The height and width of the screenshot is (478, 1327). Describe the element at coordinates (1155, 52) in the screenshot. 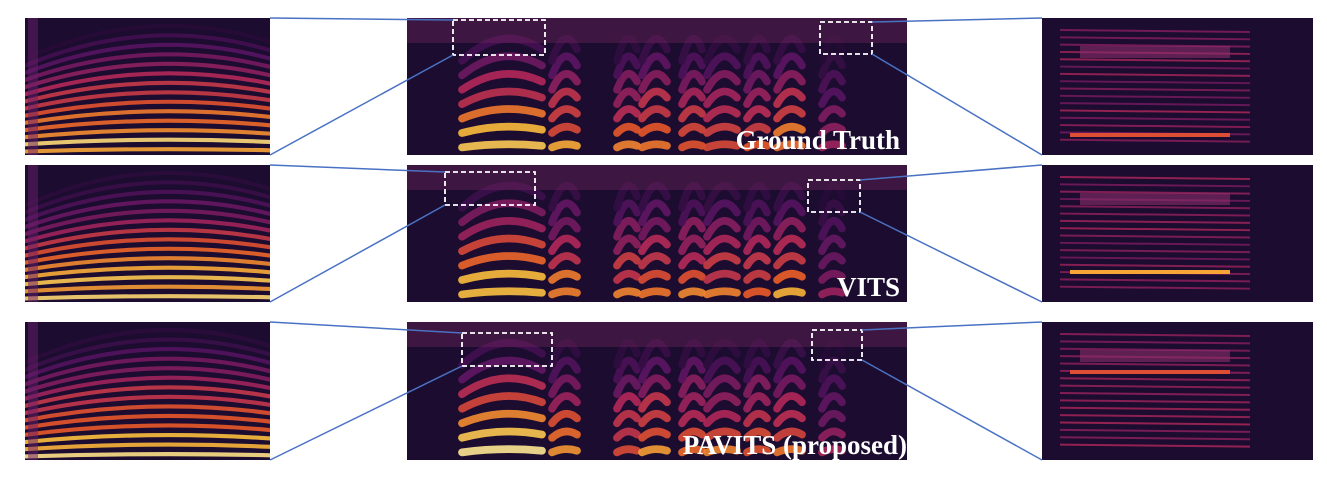

I see `upper-band` at that location.